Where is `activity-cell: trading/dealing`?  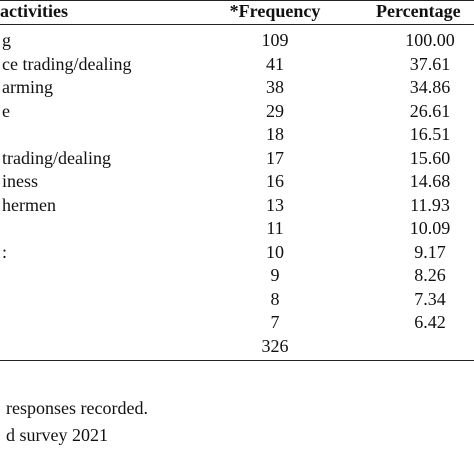 activity-cell: trading/dealing is located at coordinates (56, 157).